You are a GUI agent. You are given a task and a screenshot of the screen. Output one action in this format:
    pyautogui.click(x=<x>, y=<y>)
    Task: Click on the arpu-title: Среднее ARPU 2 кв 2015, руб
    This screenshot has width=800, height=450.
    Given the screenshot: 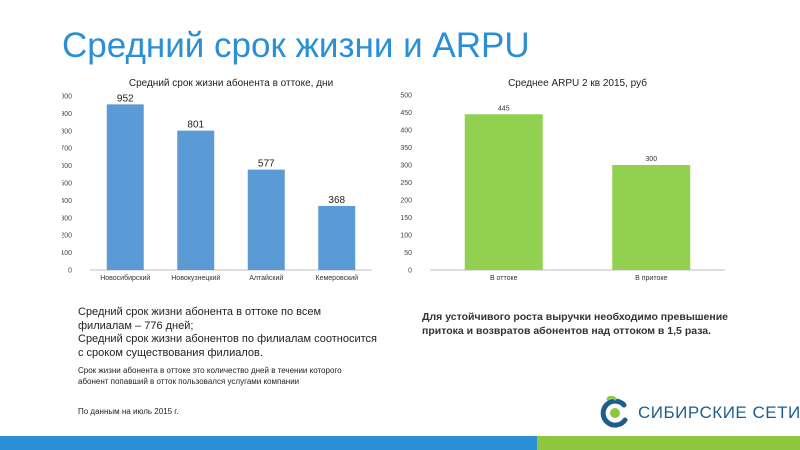 What is the action you would take?
    pyautogui.click(x=577, y=83)
    